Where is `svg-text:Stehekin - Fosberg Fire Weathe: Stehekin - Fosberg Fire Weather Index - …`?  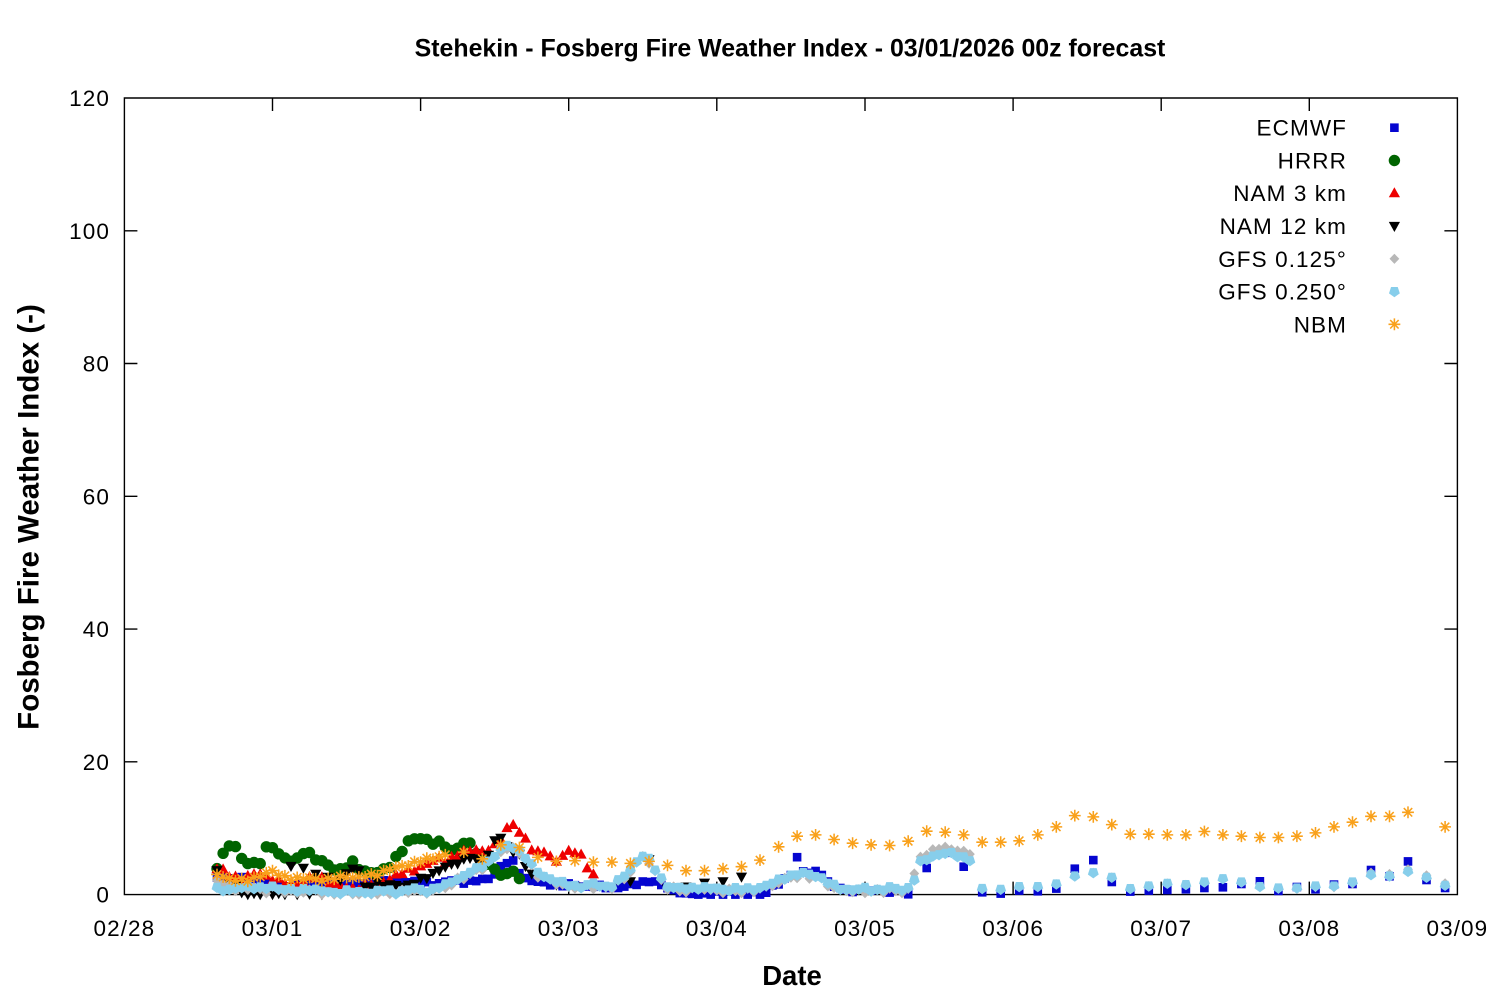 svg-text:Stehekin - Fosberg Fire Weathe: Stehekin - Fosberg Fire Weather Index - … is located at coordinates (790, 49).